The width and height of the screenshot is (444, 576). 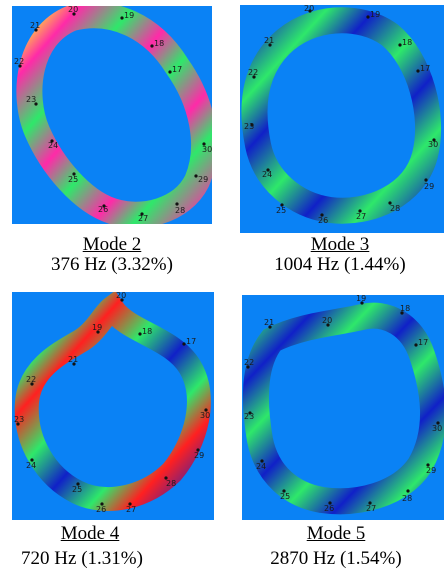 What do you see at coordinates (82, 558) in the screenshot?
I see `mode-4-frequency: 720 Hz (1.31%)` at bounding box center [82, 558].